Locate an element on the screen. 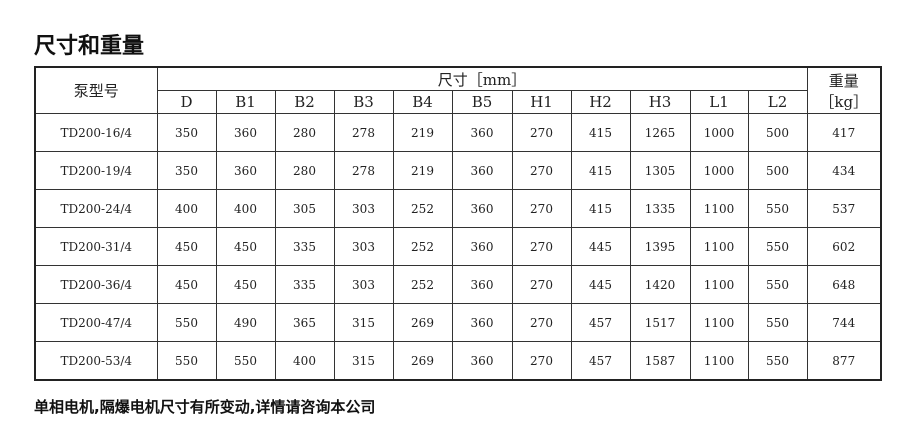  model-cell: TD200-31/4 is located at coordinates (96, 246).